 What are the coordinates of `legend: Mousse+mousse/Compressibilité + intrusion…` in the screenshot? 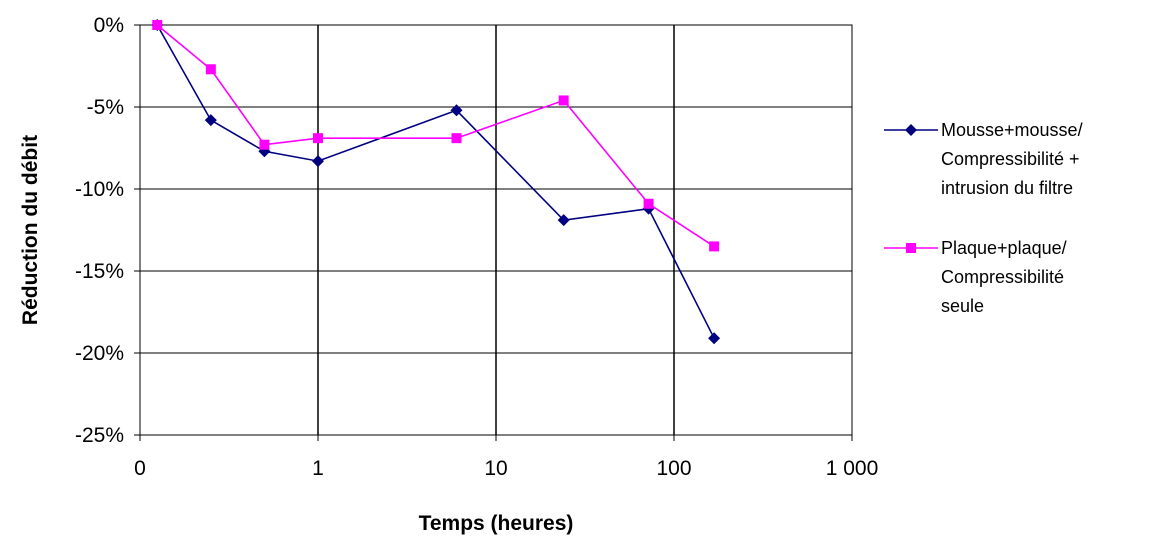 It's located at (983, 218).